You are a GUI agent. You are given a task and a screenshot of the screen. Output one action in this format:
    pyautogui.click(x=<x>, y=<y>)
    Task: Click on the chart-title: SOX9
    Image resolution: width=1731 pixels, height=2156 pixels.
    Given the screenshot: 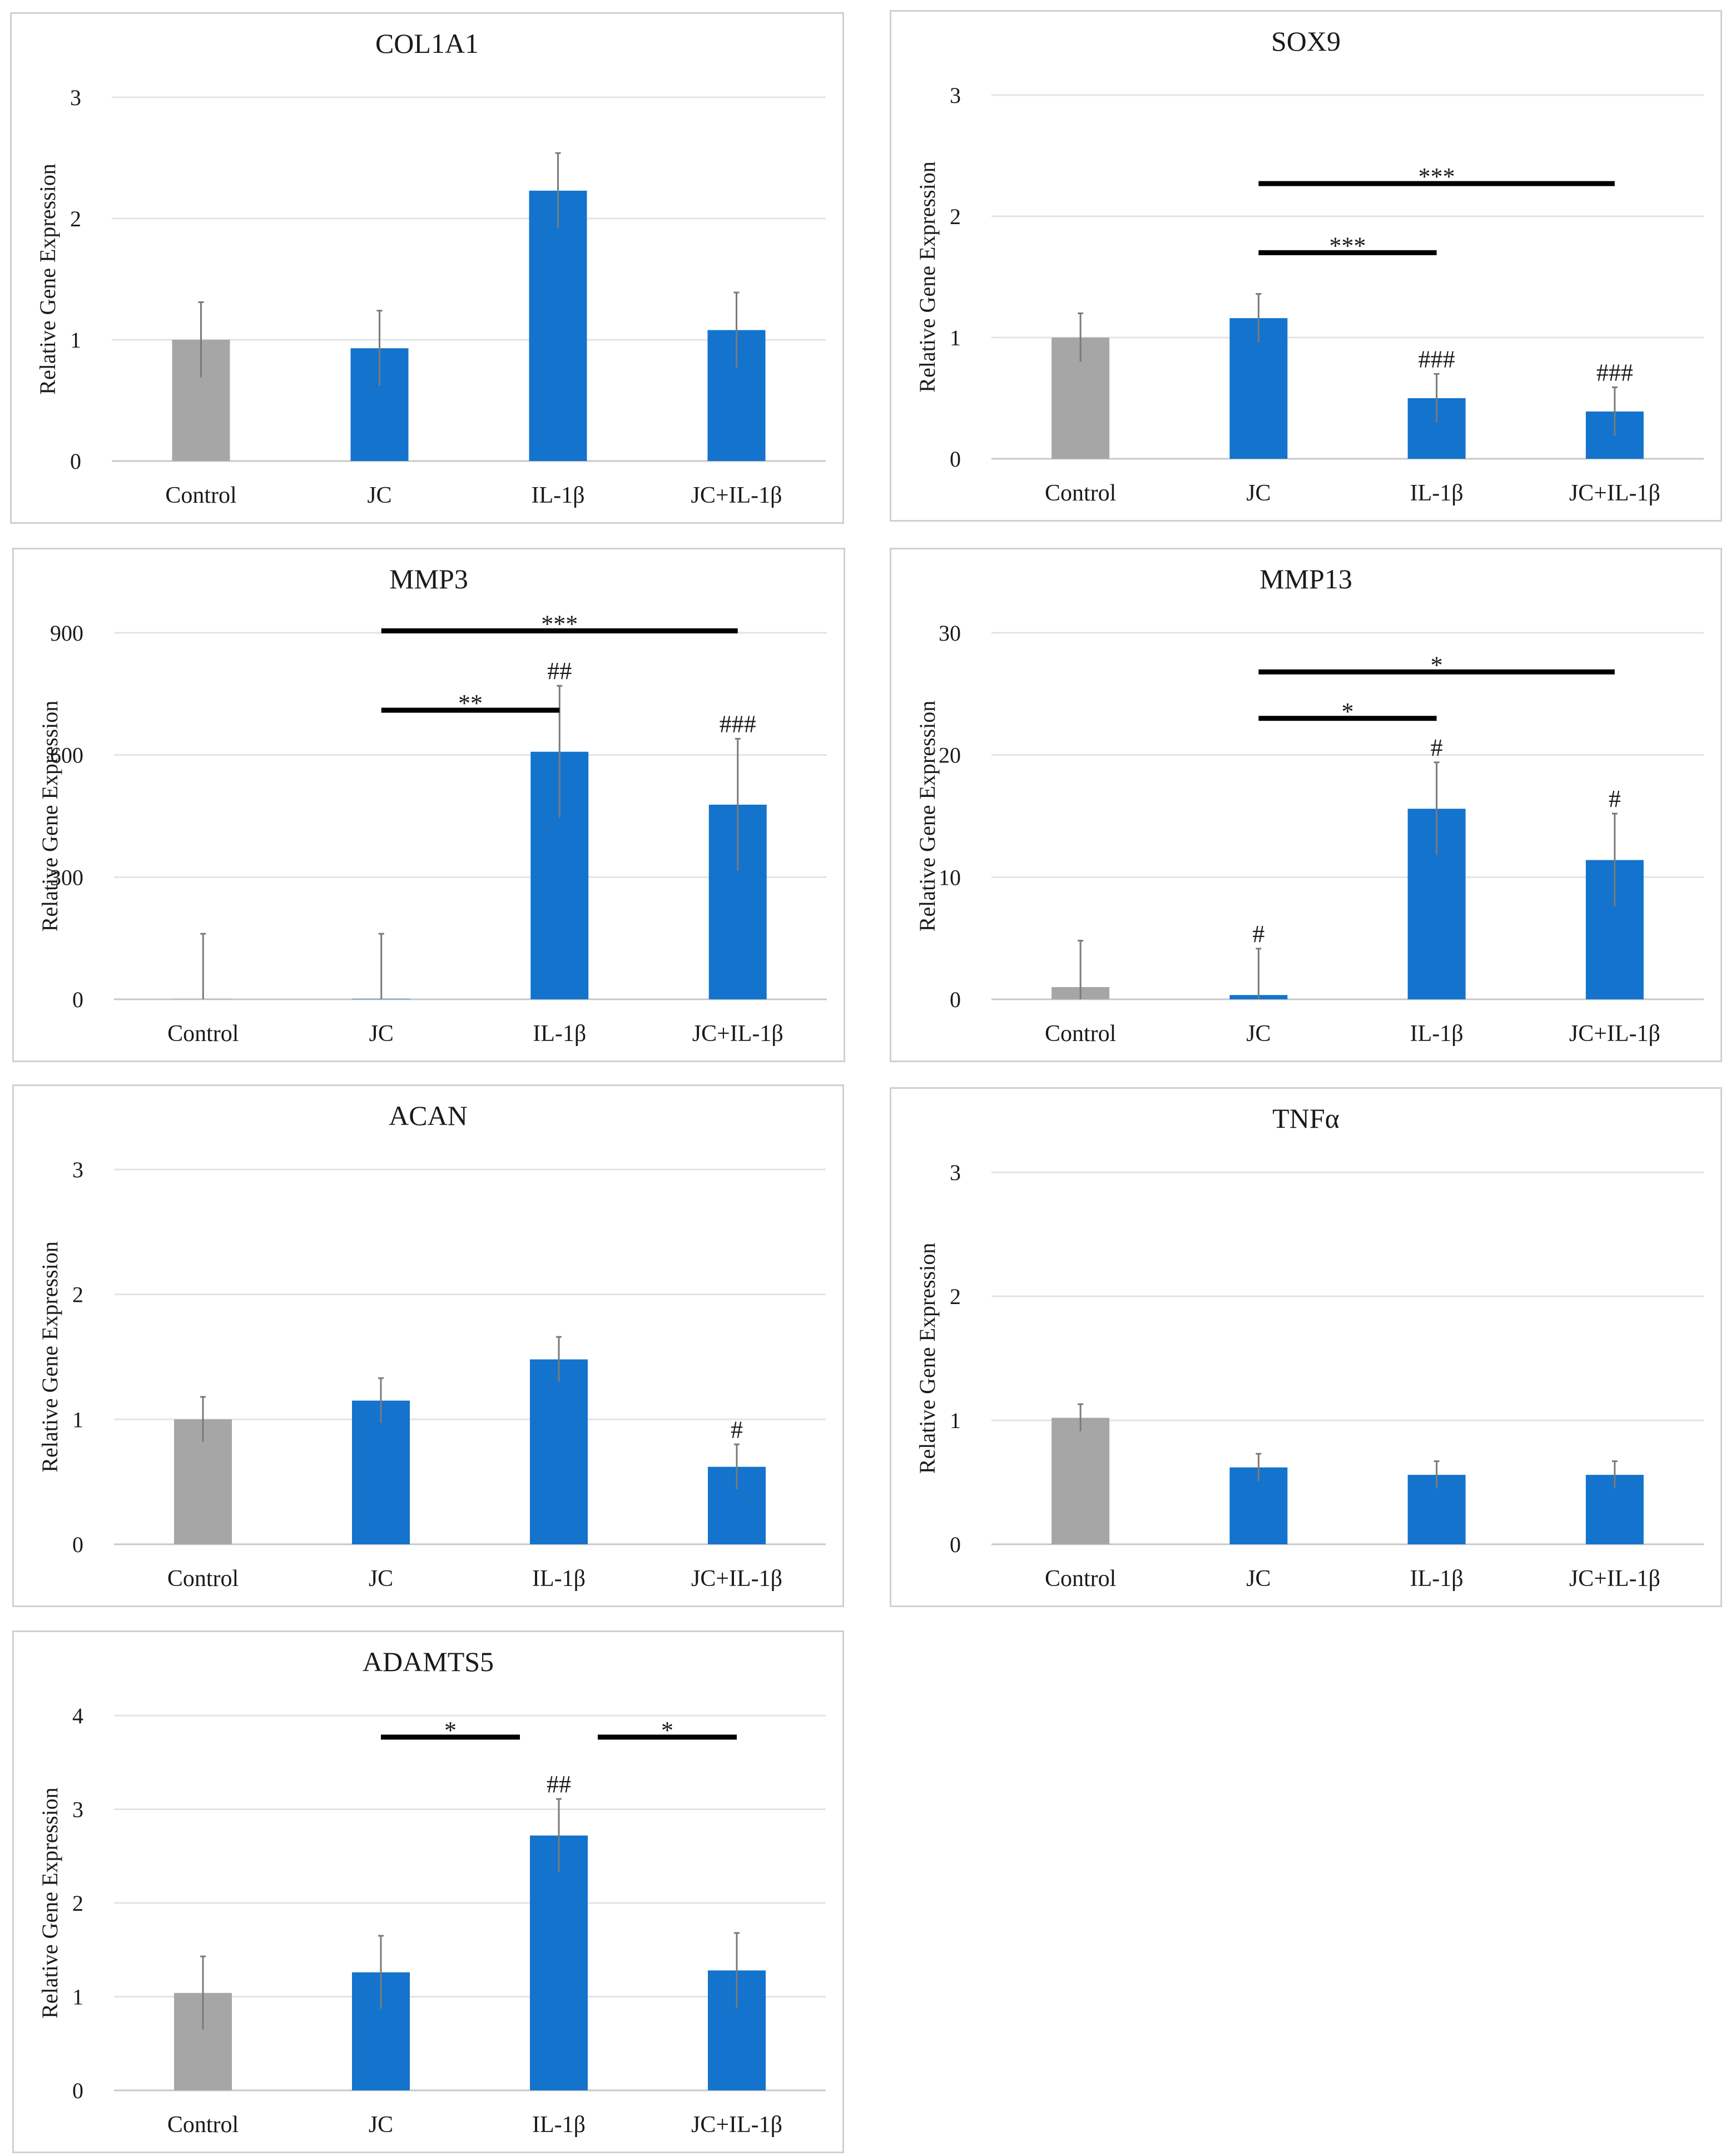 What is the action you would take?
    pyautogui.click(x=1306, y=41)
    